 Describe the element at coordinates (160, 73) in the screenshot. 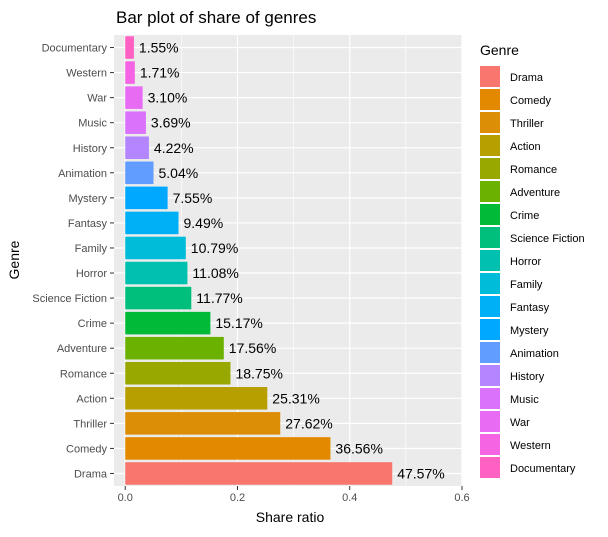

I see `data-label-western: 1.71%` at that location.